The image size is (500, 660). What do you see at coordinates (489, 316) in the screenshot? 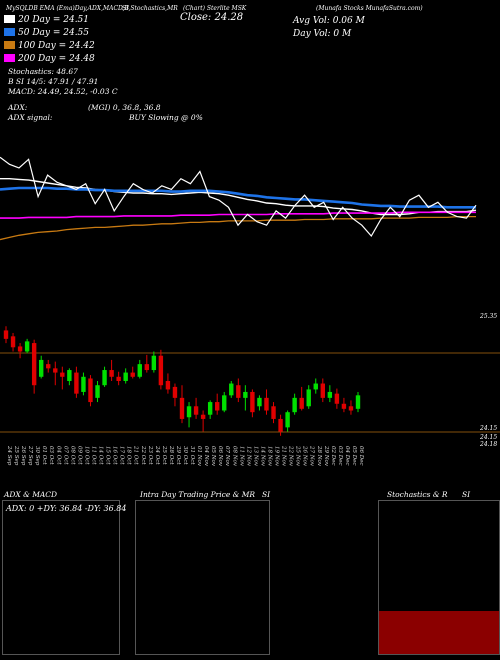
I see `price-label-top: 25.35` at bounding box center [489, 316].